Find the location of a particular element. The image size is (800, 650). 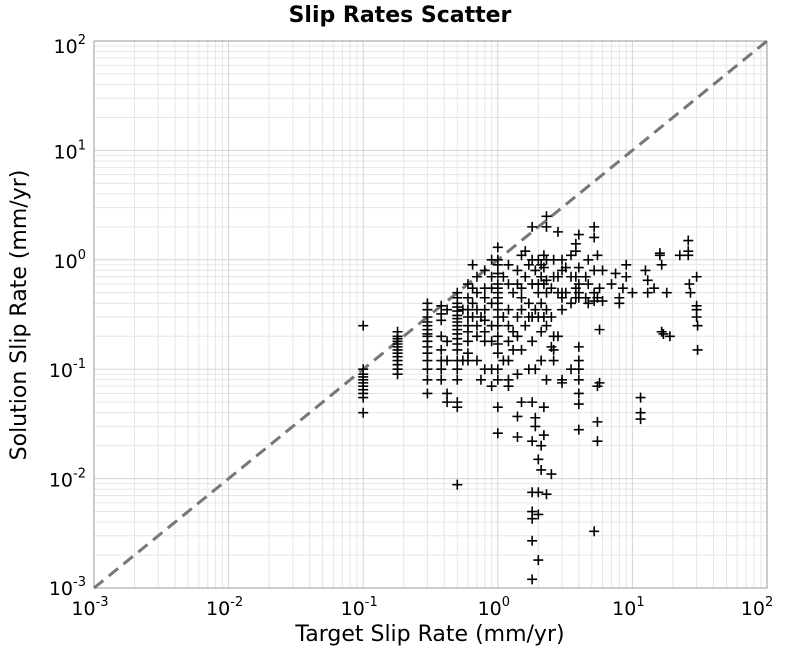

y-tick-labels: 10⁻³ 10⁻² 10⁻¹ 10⁰ 10¹ 10² is located at coordinates (67, 316).